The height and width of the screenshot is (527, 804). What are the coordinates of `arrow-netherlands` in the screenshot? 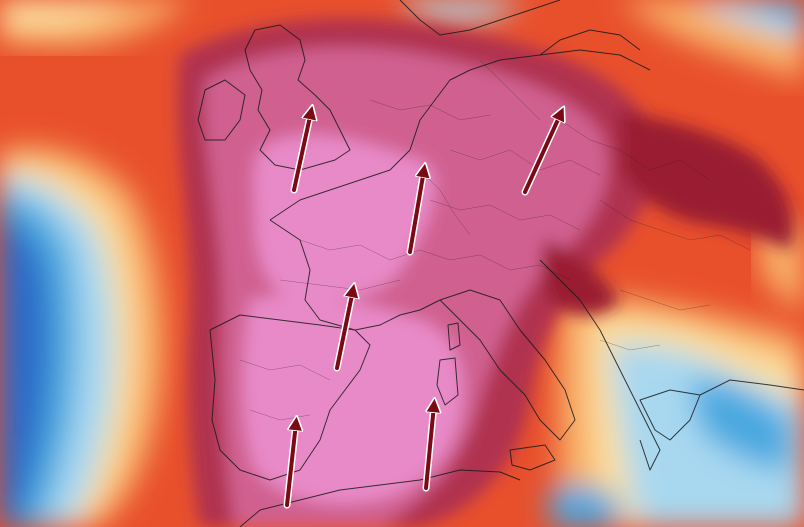 It's located at (416, 212).